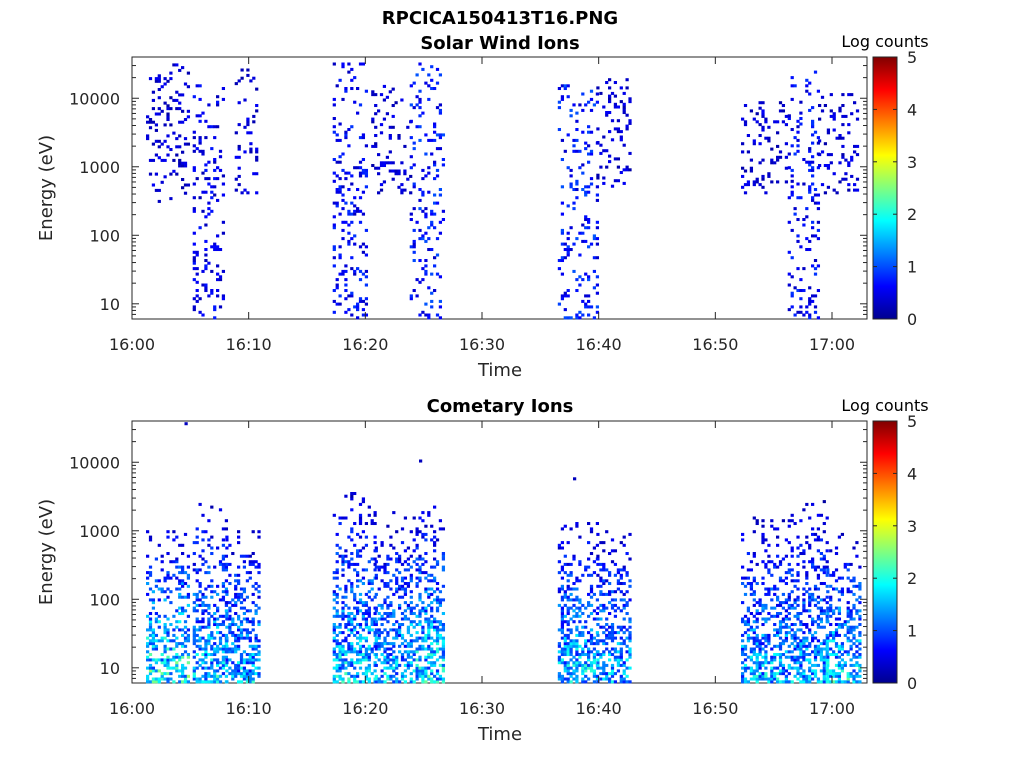 The height and width of the screenshot is (768, 1024). What do you see at coordinates (499, 370) in the screenshot?
I see `x-axis-label: Time` at bounding box center [499, 370].